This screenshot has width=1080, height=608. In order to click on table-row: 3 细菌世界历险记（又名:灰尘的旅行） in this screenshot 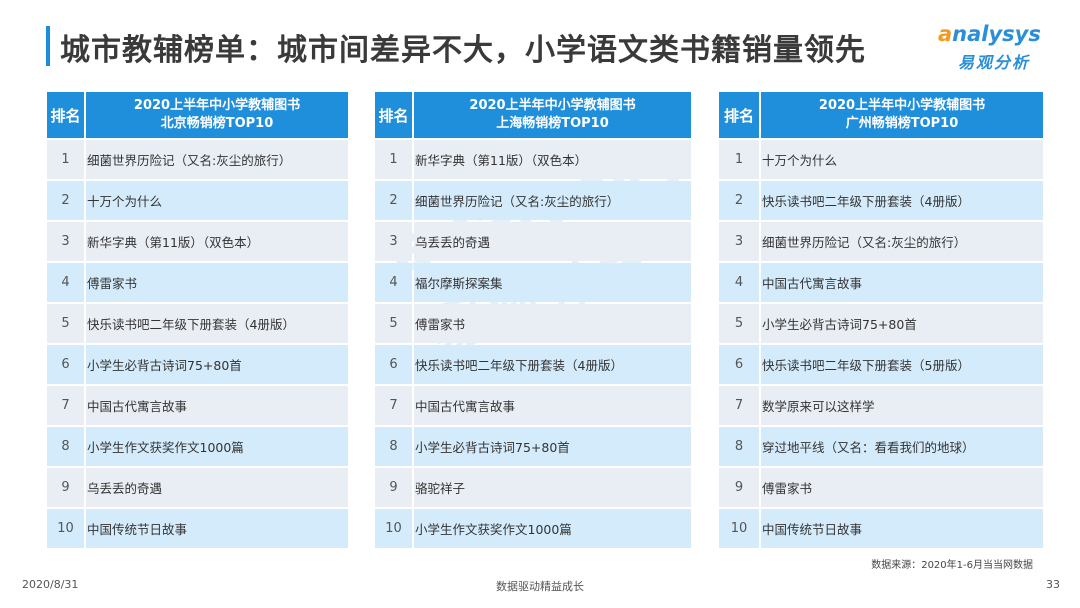, I will do `click(881, 241)`.